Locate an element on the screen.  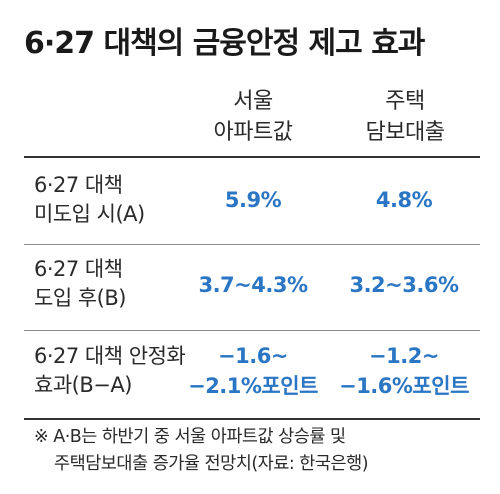
value-seoul-apartment: 3.7~4.3% is located at coordinates (253, 285).